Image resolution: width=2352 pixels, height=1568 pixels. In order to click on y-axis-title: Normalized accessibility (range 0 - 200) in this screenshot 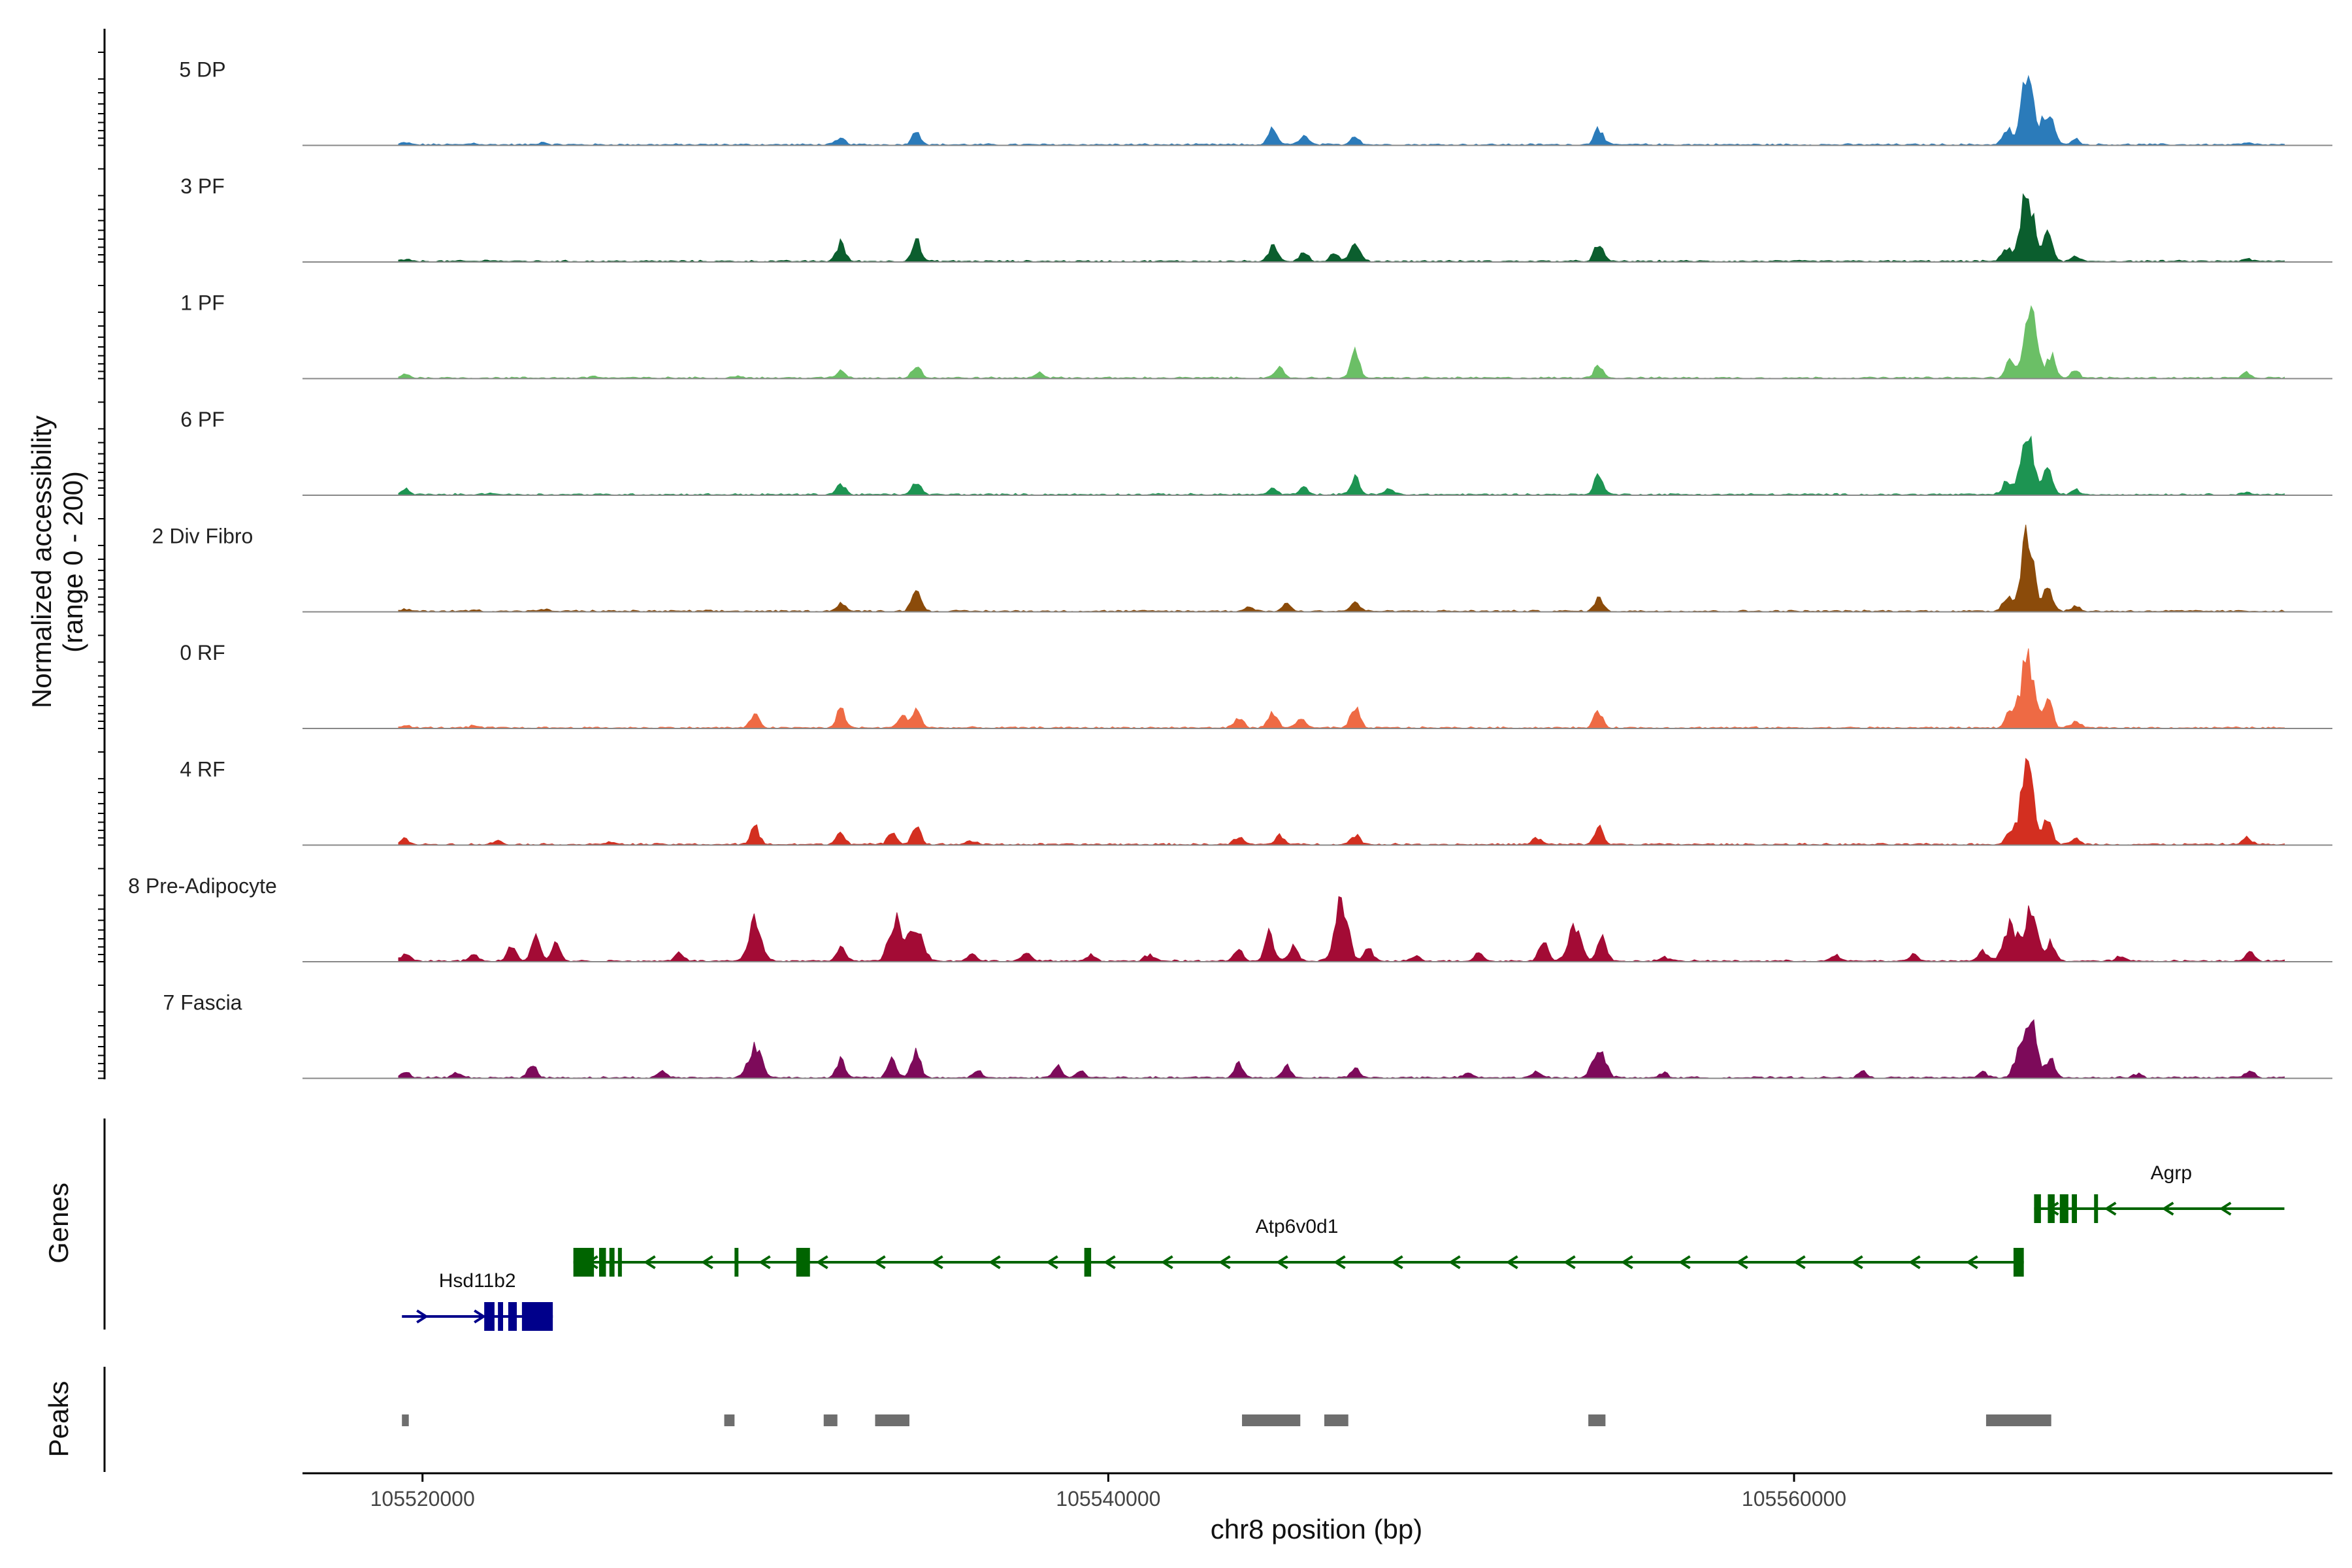, I will do `click(57, 562)`.